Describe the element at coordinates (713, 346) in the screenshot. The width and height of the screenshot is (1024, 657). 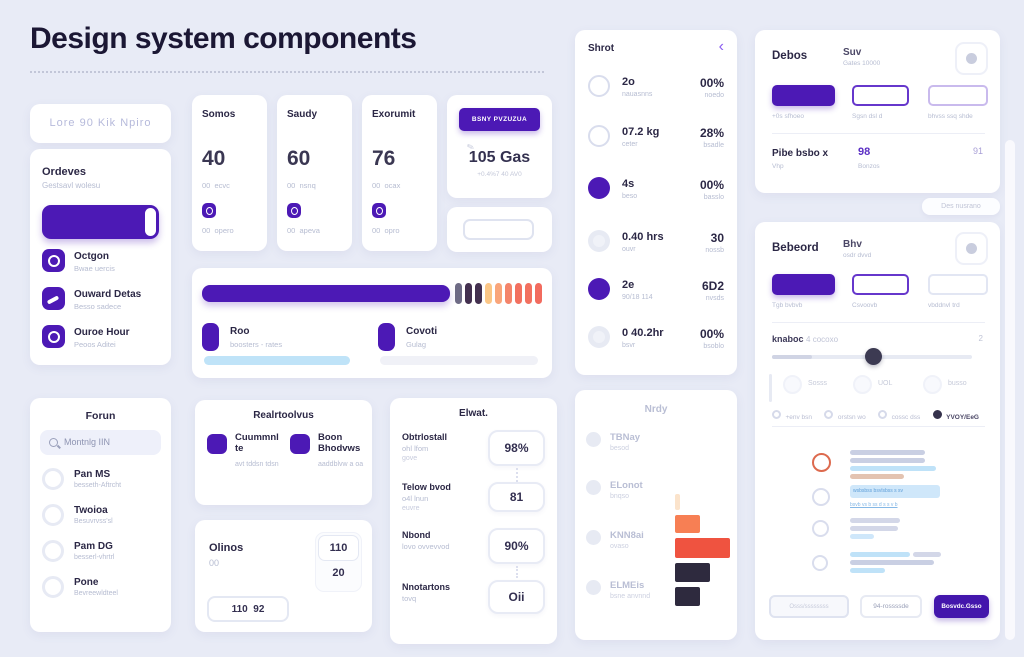
I see `row-value-sub: bsoblo` at that location.